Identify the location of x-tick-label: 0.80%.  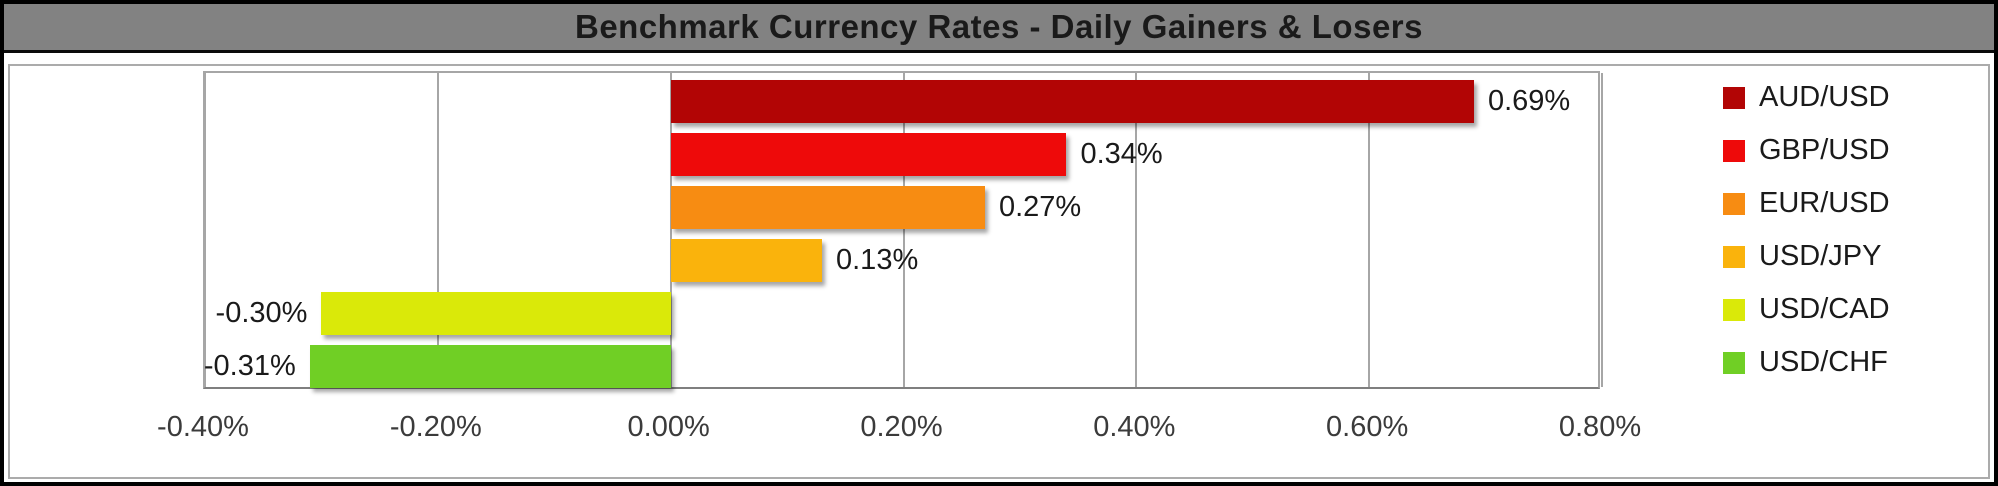
(1600, 427).